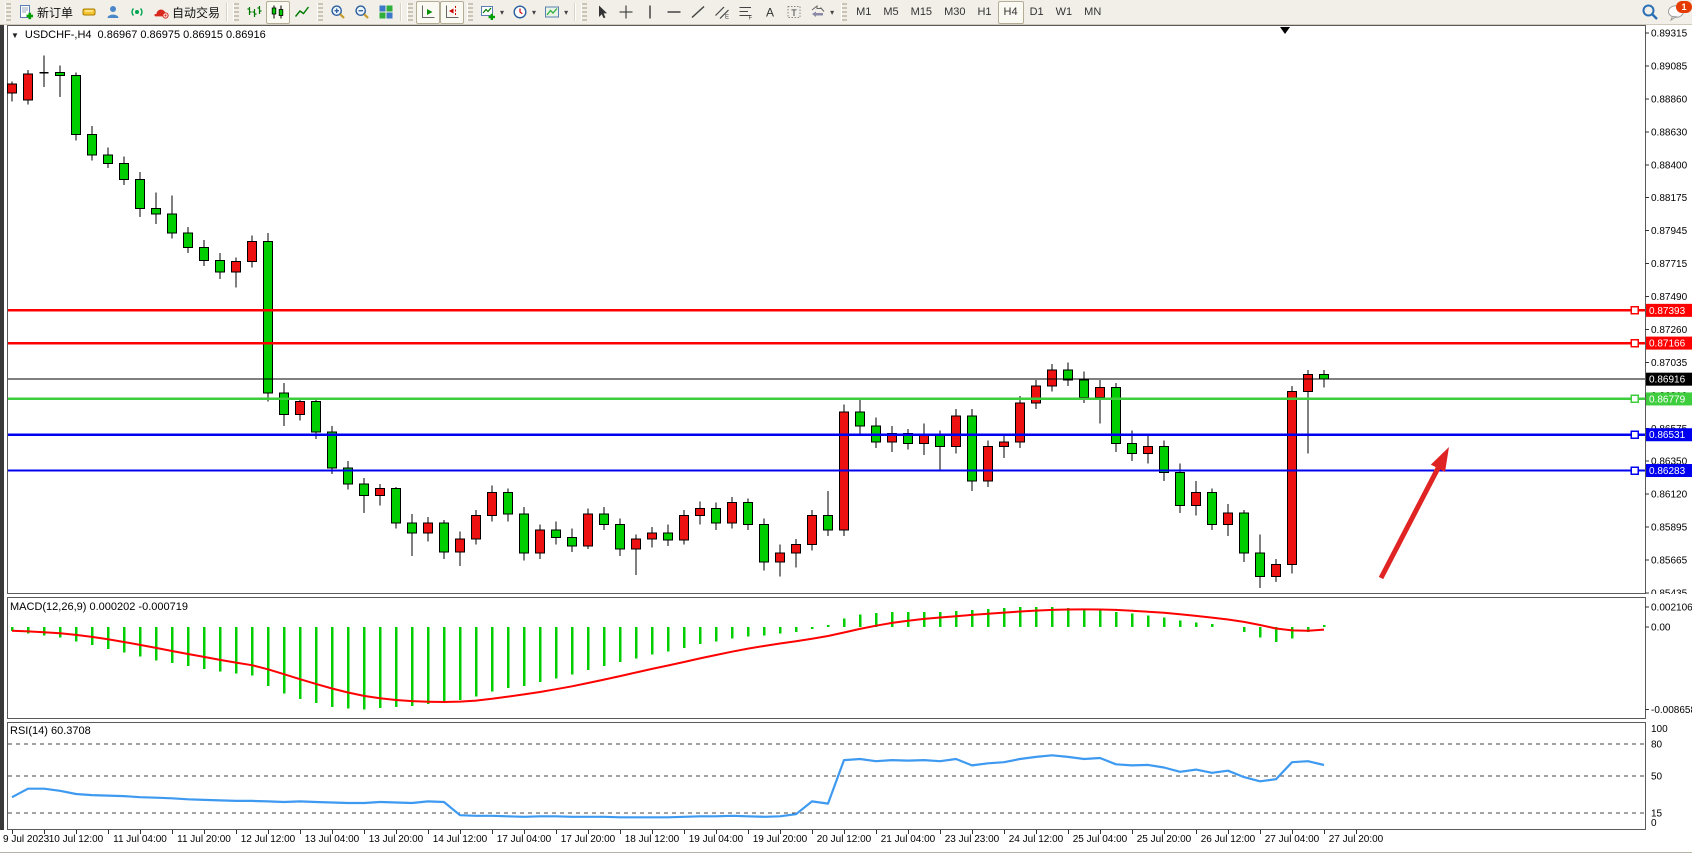 The height and width of the screenshot is (853, 1692). I want to click on chart-symbol: USDCHF-,H4, so click(58, 35).